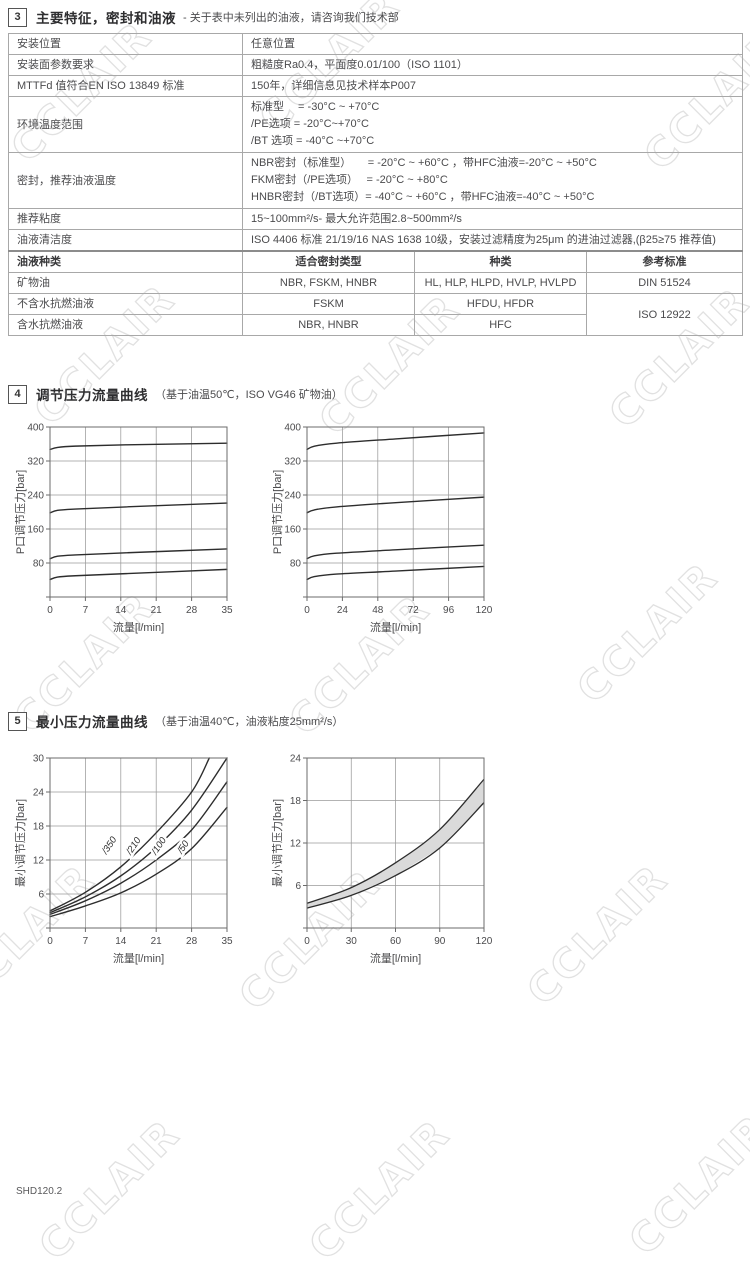  Describe the element at coordinates (17, 721) in the screenshot. I see `section5-number-box: 5` at that location.